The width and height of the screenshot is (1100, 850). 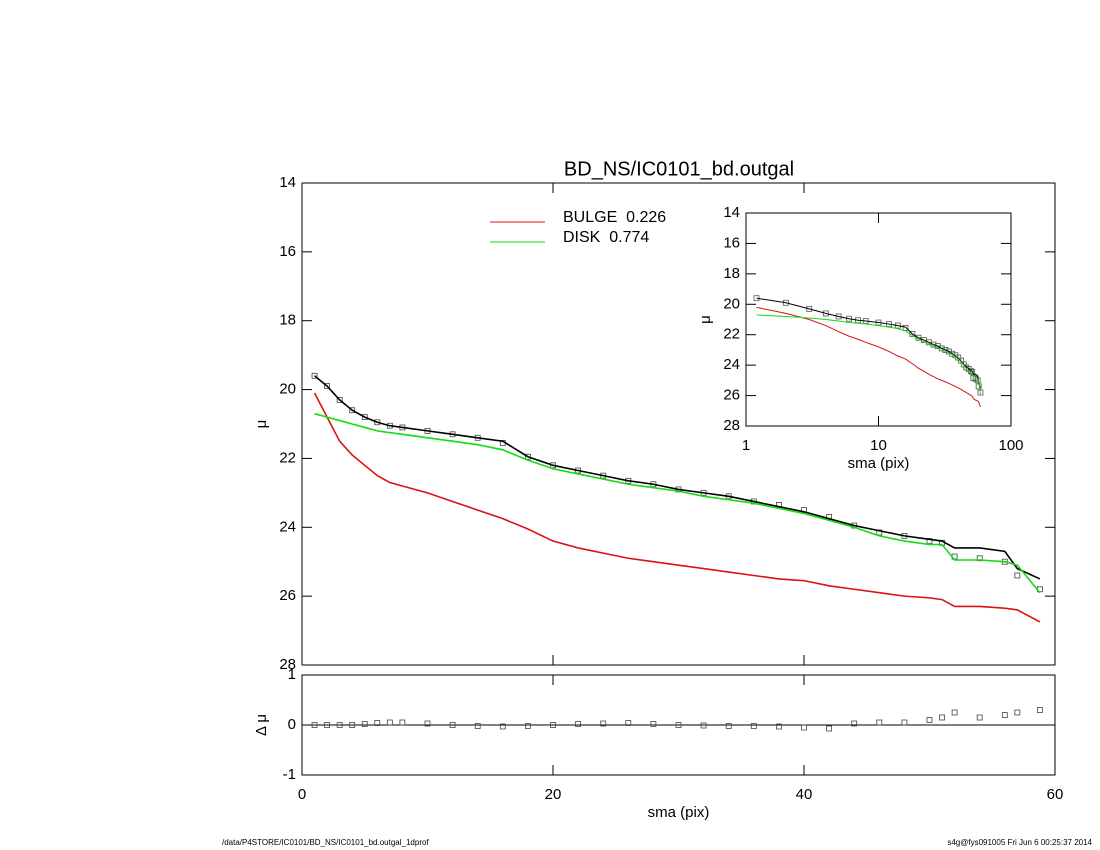 What do you see at coordinates (302, 794) in the screenshot?
I see `x-tick-label: 0` at bounding box center [302, 794].